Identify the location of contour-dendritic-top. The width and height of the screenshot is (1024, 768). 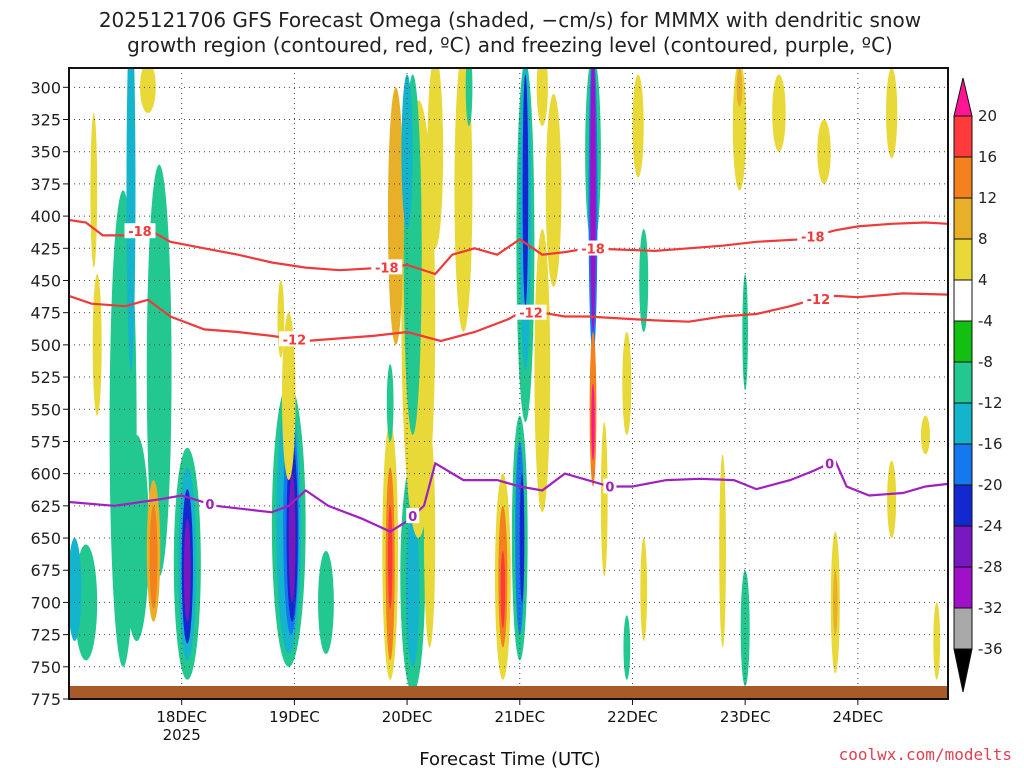
(508, 247).